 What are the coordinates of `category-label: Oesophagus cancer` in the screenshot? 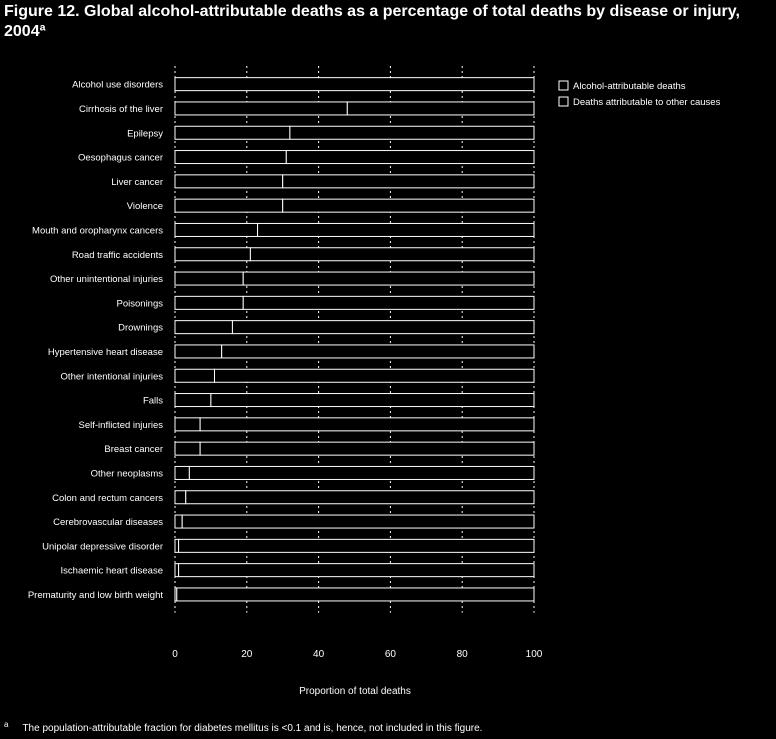 It's located at (120, 158).